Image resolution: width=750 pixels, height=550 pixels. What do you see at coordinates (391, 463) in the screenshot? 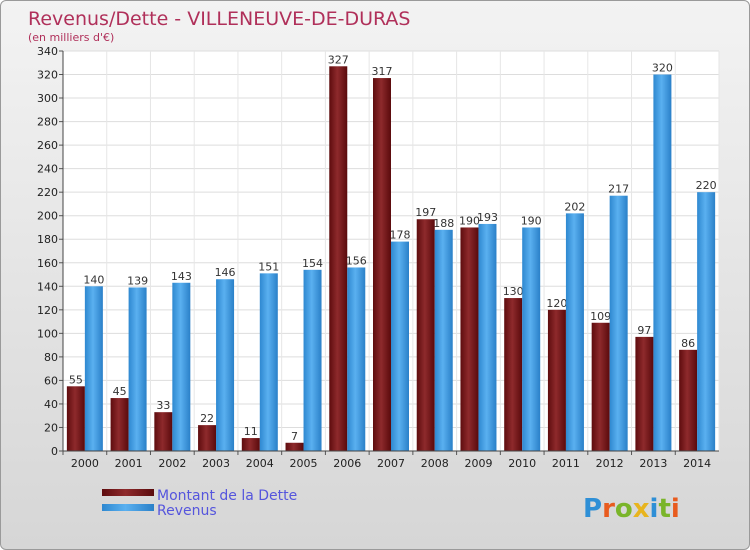
I see `x-tick-label: 2007` at bounding box center [391, 463].